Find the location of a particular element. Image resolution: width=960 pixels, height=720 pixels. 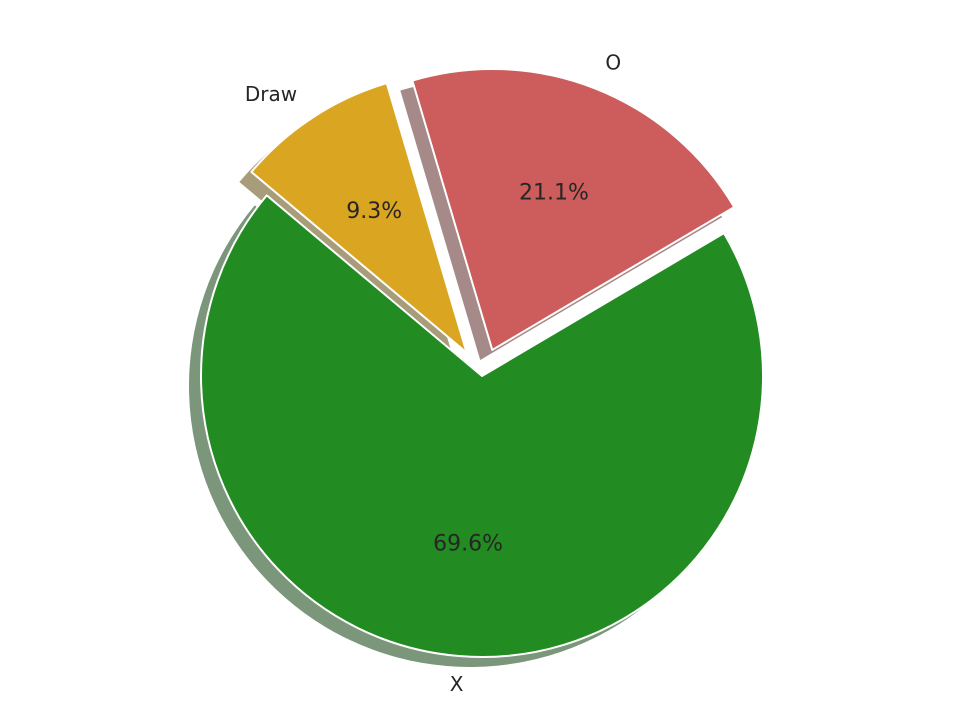

slice-label-x: X is located at coordinates (457, 684).